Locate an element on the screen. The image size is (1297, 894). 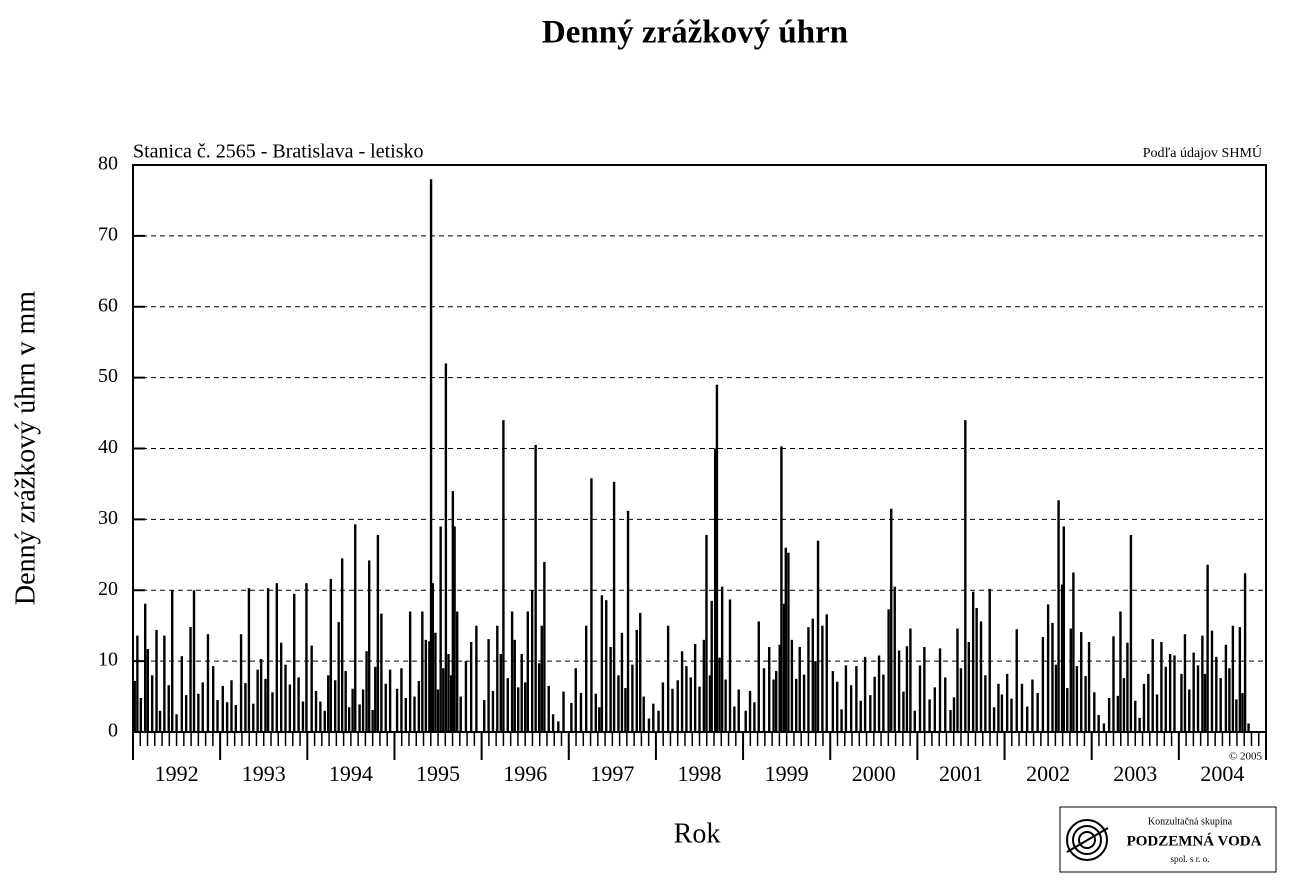
logo-box is located at coordinates (1168, 839).